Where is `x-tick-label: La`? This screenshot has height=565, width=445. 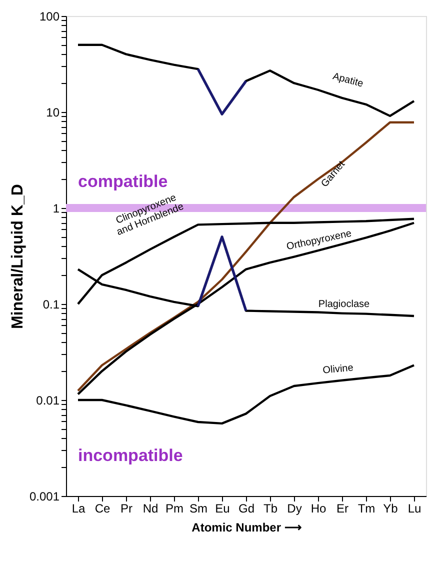 x-tick-label: La is located at coordinates (79, 509).